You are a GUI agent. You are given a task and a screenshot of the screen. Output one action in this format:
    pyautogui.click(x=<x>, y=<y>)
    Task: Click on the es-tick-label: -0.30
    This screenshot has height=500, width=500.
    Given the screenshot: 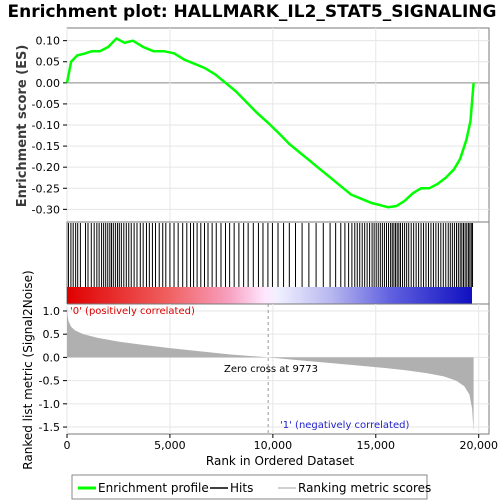 What is the action you would take?
    pyautogui.click(x=46, y=209)
    